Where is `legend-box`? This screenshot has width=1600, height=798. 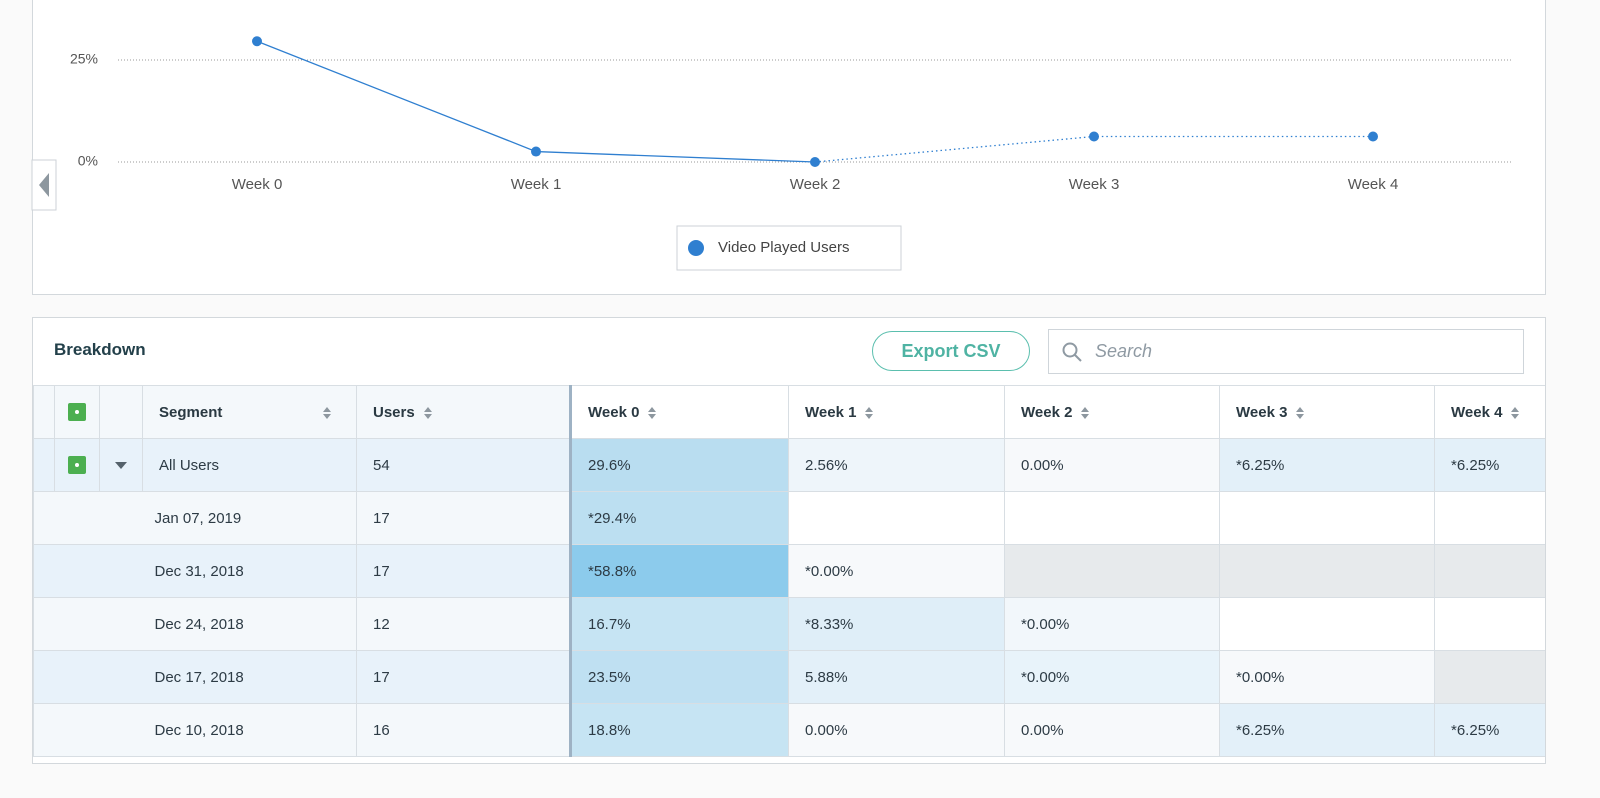 legend-box is located at coordinates (789, 248).